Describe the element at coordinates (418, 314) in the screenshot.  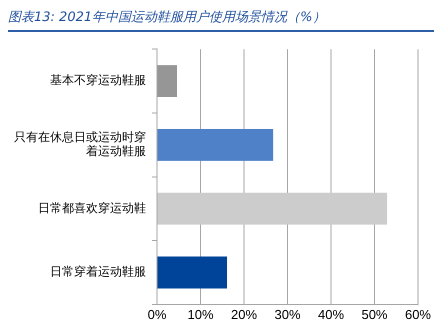
I see `x-tick-label: 60%` at that location.